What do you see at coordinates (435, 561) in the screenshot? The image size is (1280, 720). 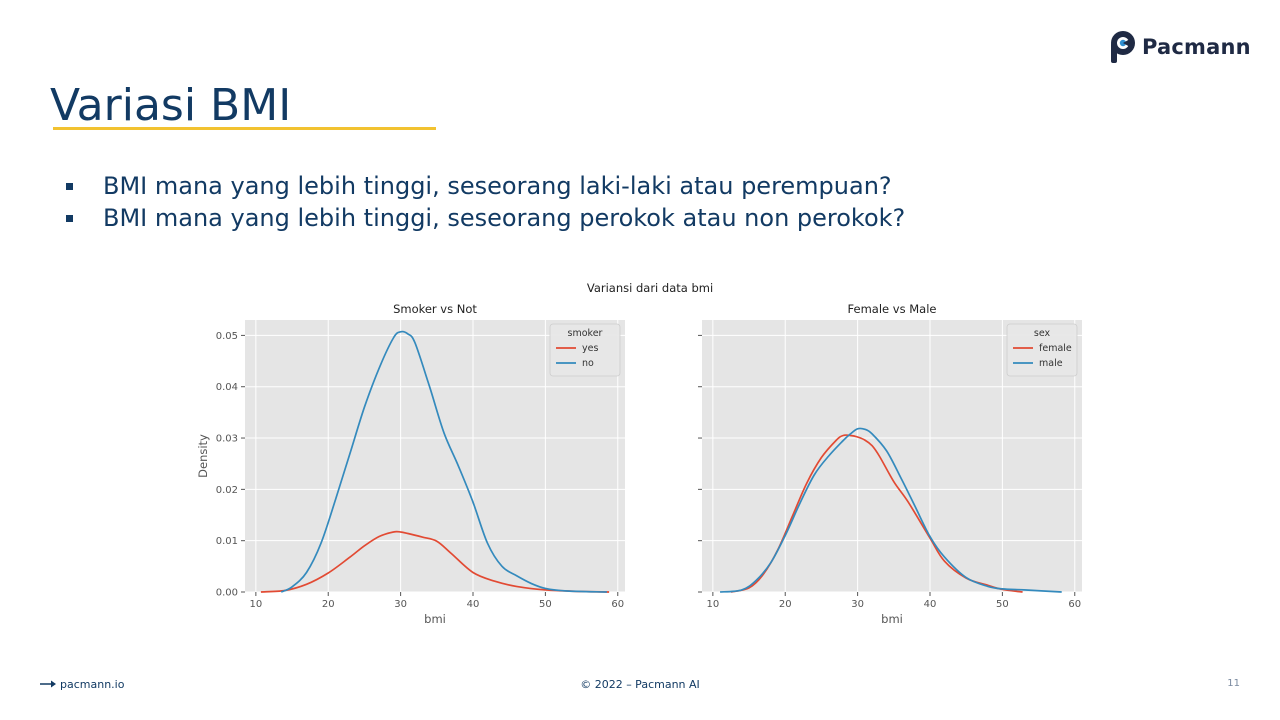 I see `series-line-yes` at bounding box center [435, 561].